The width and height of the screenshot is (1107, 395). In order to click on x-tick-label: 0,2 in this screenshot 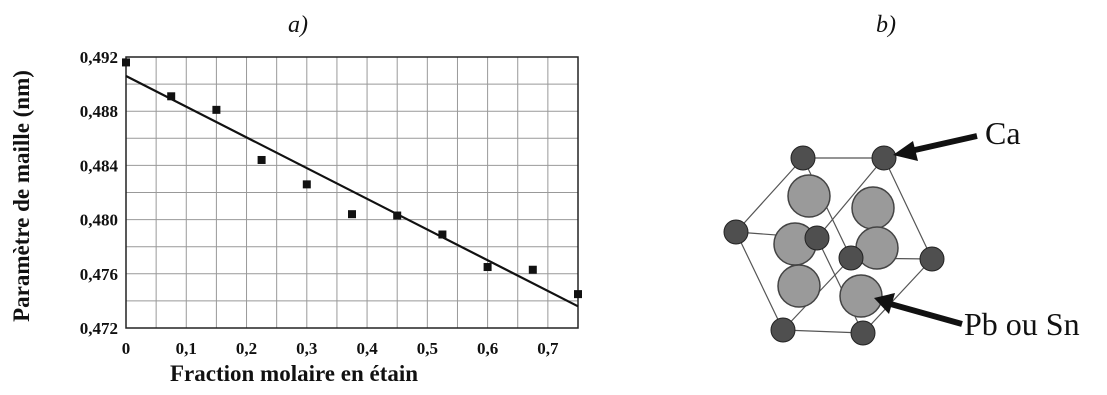, I will do `click(246, 348)`.